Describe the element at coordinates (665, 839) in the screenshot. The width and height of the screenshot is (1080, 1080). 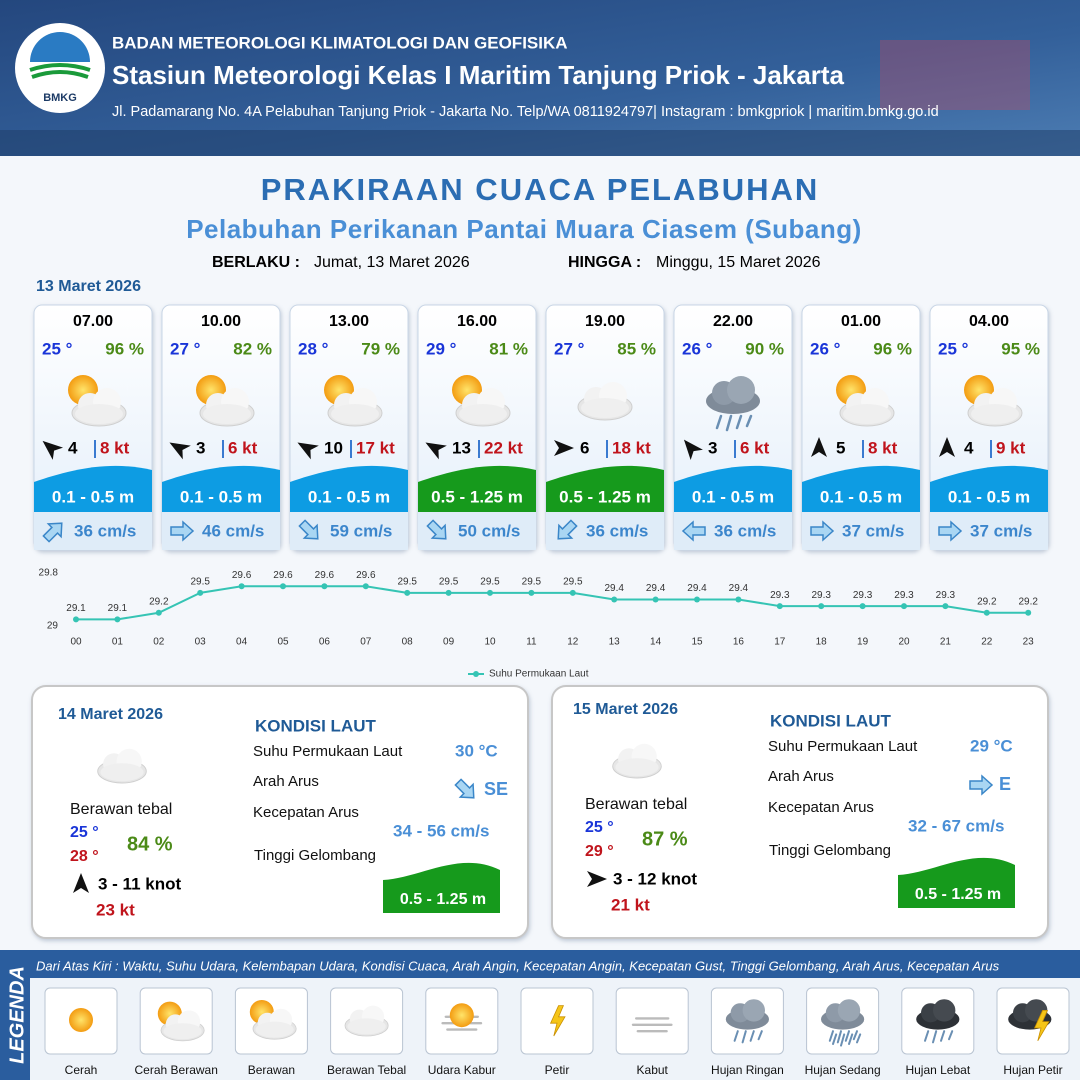
I see `humidity: 87 %` at that location.